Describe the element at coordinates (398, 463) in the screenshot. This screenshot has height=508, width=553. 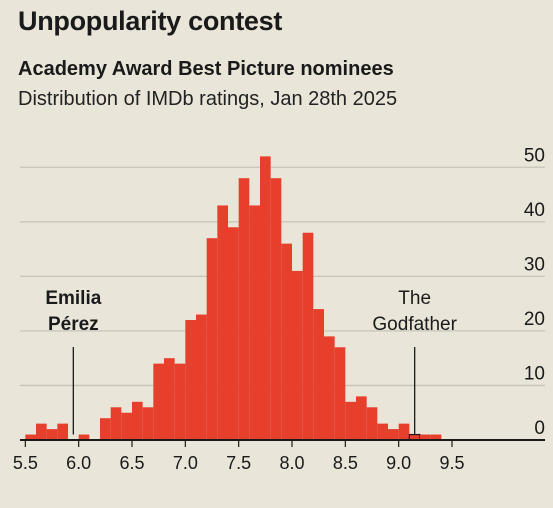
I see `x-tick-label: 9.0` at that location.